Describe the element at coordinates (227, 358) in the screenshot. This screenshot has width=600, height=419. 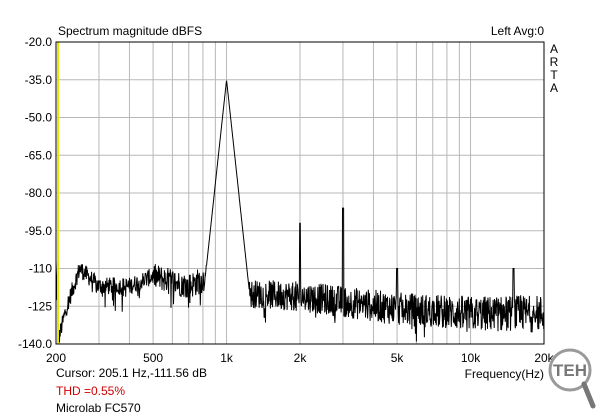
I see `x-tick-label: 1k` at that location.